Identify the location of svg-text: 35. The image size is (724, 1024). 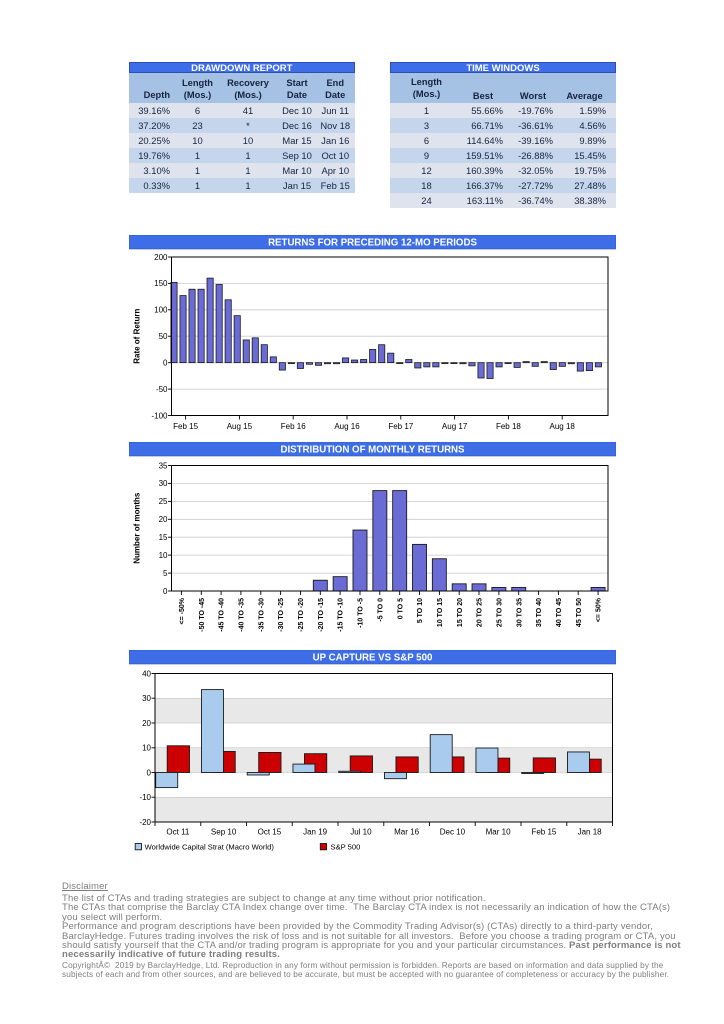
(163, 465).